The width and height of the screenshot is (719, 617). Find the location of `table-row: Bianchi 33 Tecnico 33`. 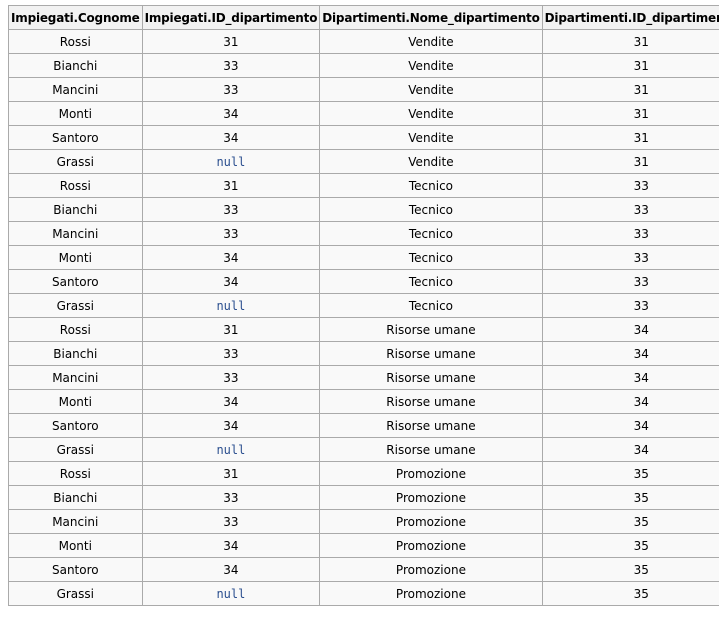

table-row: Bianchi 33 Tecnico 33 is located at coordinates (363, 209).